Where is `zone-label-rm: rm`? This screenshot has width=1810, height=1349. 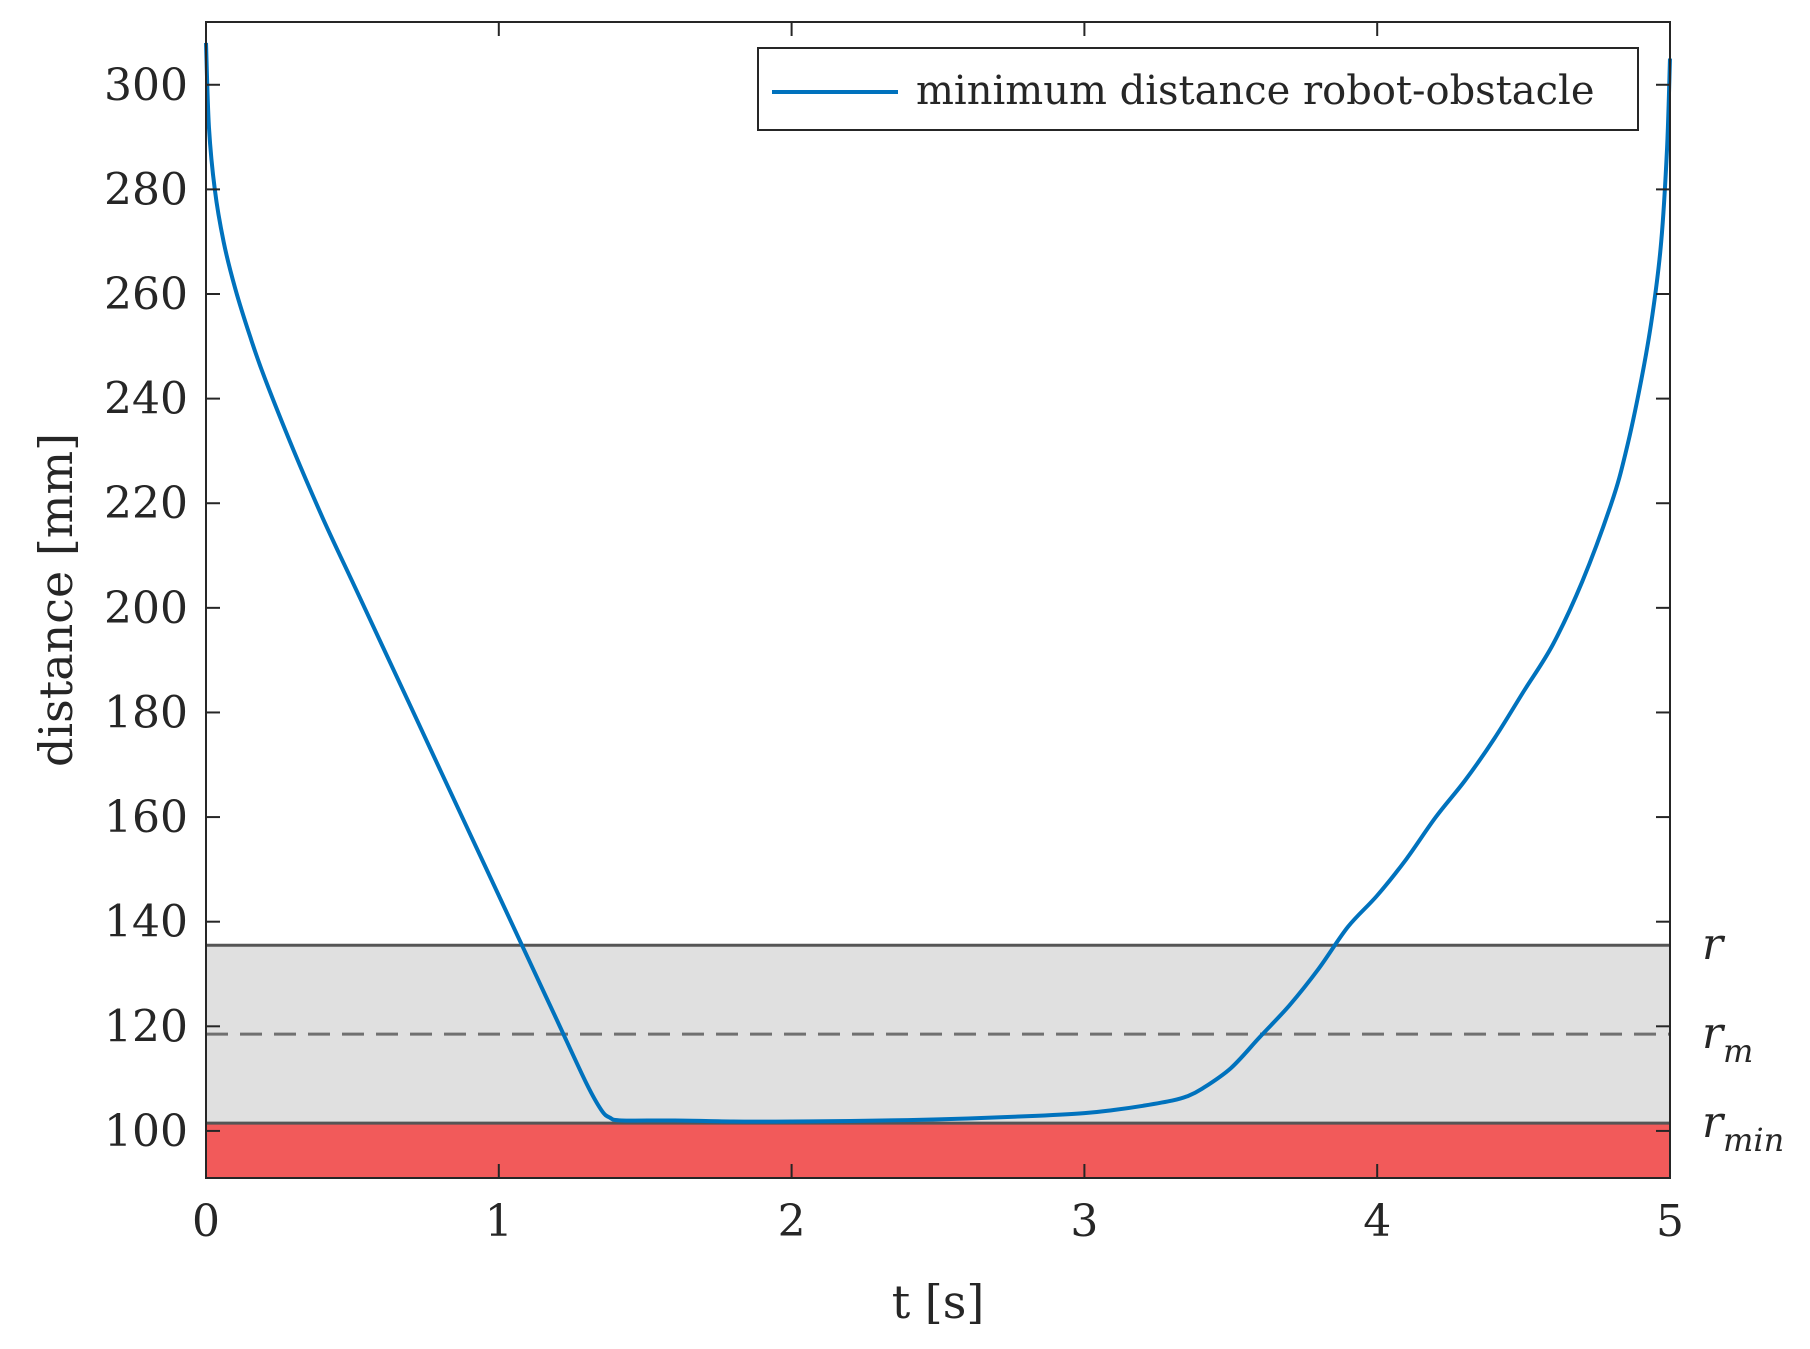 zone-label-rm: rm is located at coordinates (1727, 1039).